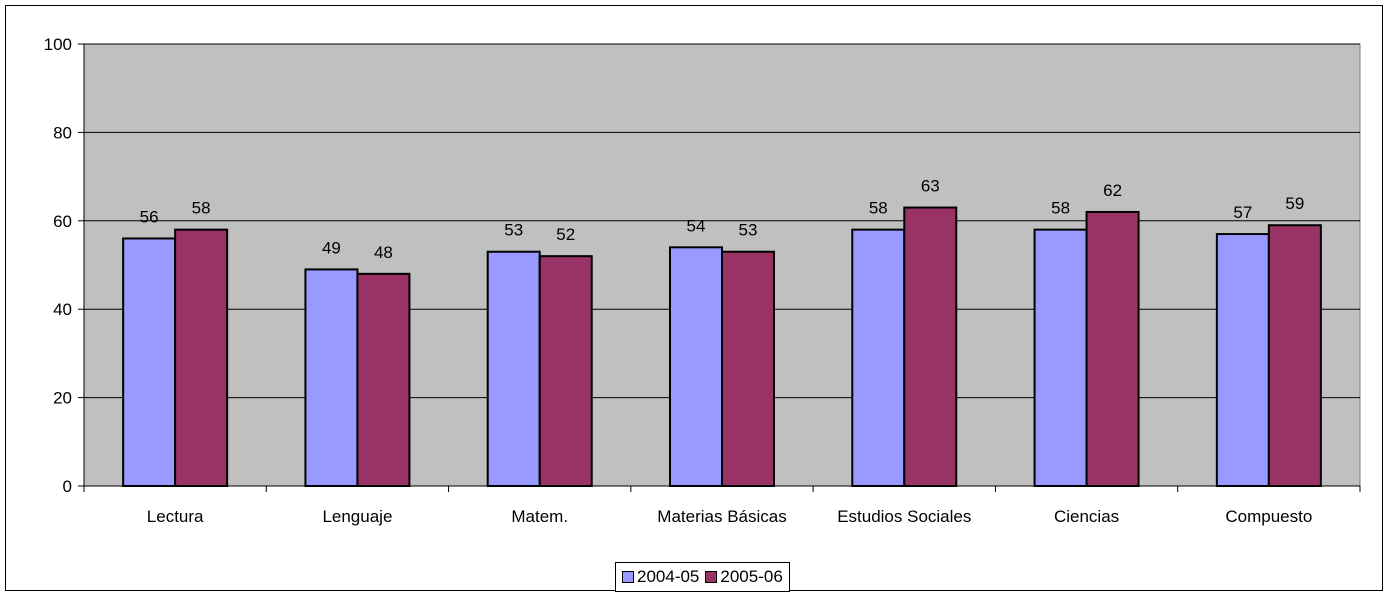 The height and width of the screenshot is (595, 1388). What do you see at coordinates (721, 516) in the screenshot?
I see `x-tick-label-3: Materias Básicas` at bounding box center [721, 516].